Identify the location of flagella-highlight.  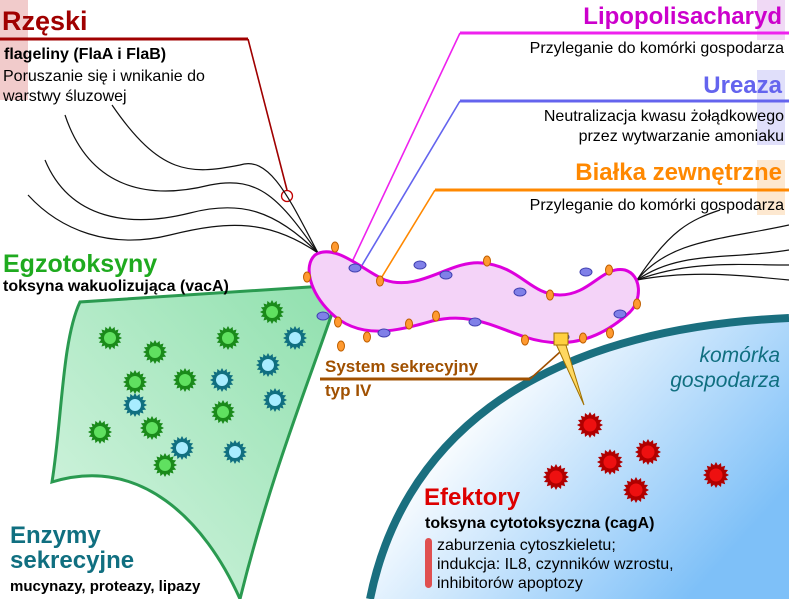
(14, 50).